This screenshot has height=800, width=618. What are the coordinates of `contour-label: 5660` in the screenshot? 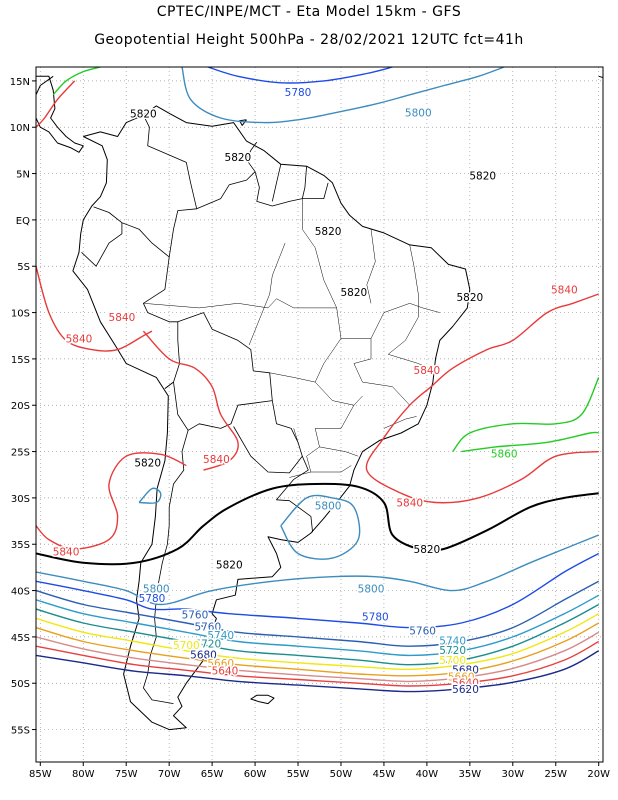 It's located at (220, 664).